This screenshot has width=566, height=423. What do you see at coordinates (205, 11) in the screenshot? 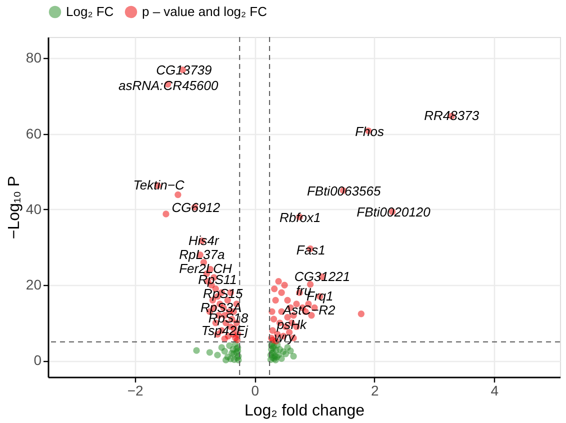
I see `legend-label: p – value and log₂ FC` at bounding box center [205, 11].